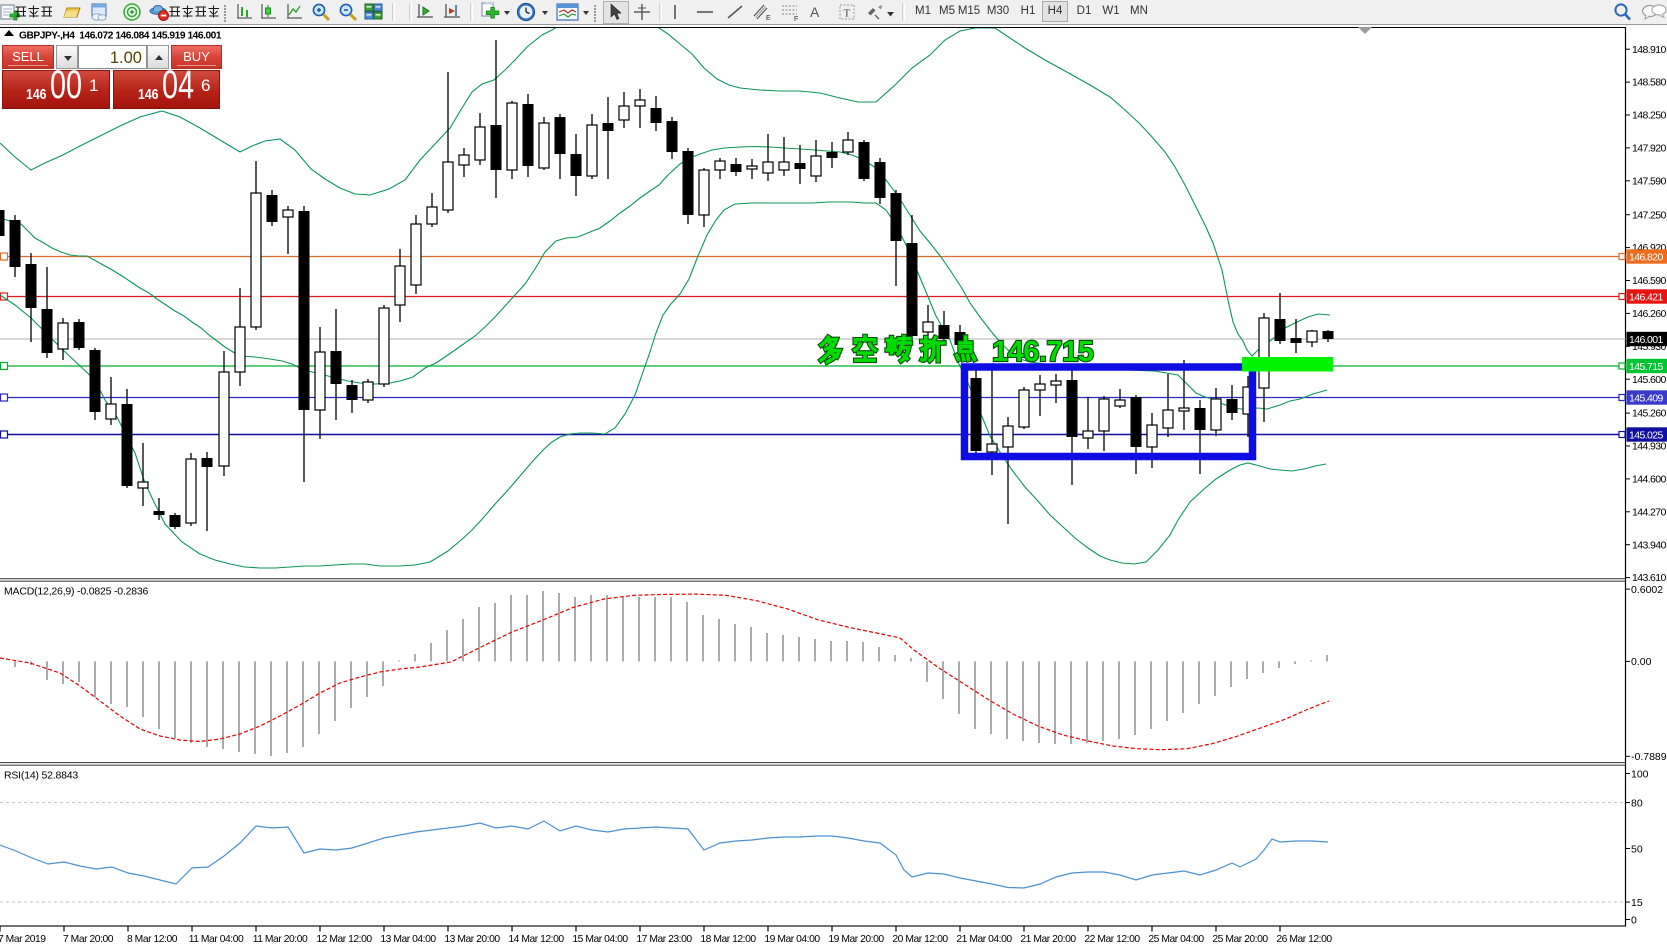  I want to click on svg-text: 11 Mar 04:00, so click(216, 939).